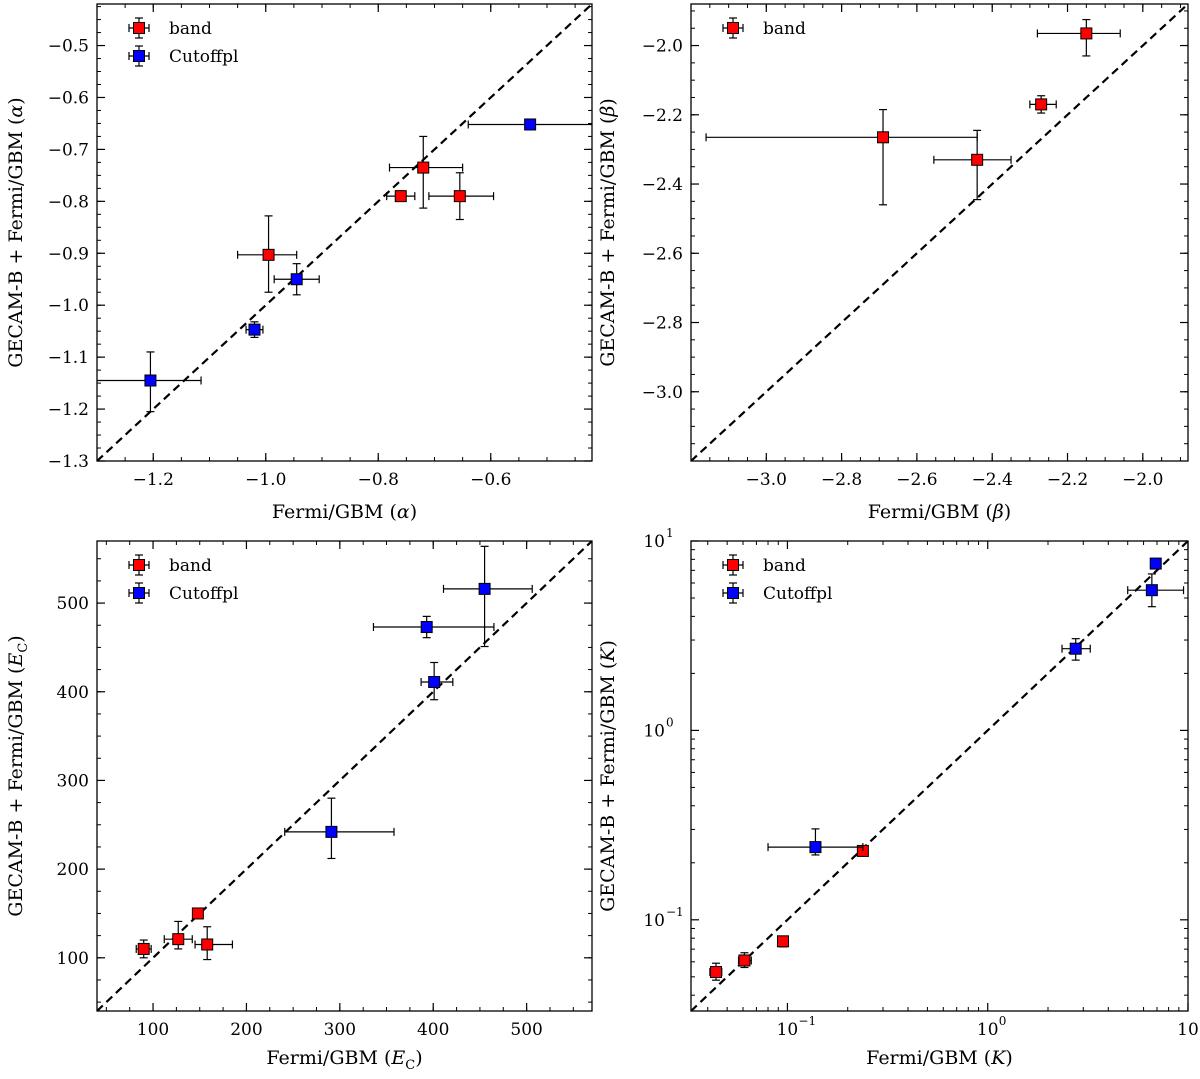 This screenshot has height=1079, width=1200. What do you see at coordinates (153, 1030) in the screenshot?
I see `x-tick-label: 100` at bounding box center [153, 1030].